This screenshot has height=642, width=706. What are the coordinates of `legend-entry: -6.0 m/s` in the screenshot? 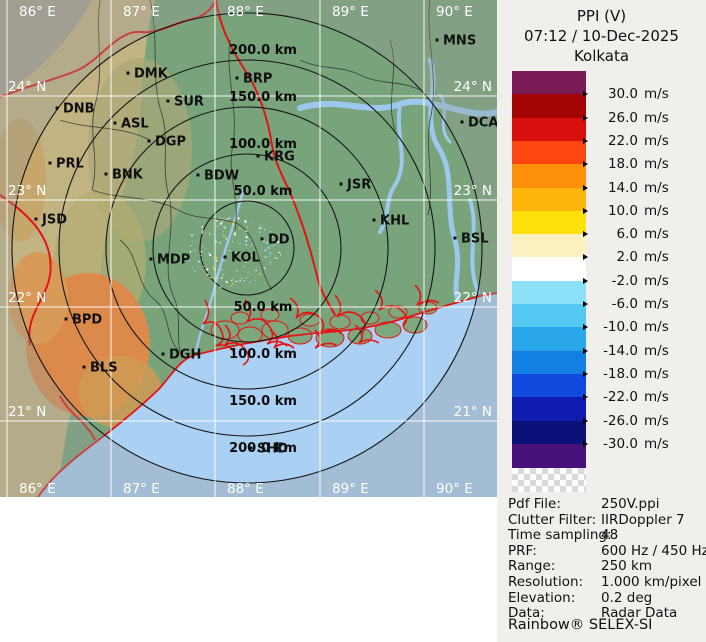 It's located at (626, 304).